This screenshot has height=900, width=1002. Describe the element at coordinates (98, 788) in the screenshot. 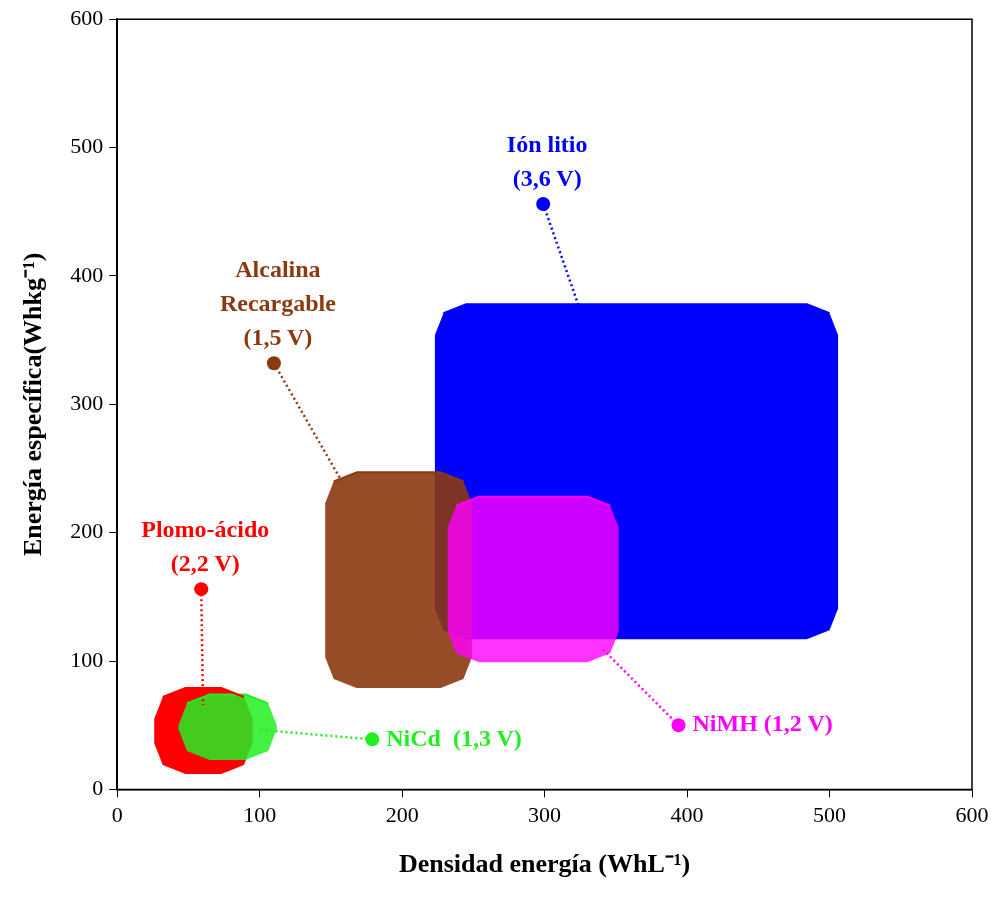

I see `y-tick-label: 0` at that location.